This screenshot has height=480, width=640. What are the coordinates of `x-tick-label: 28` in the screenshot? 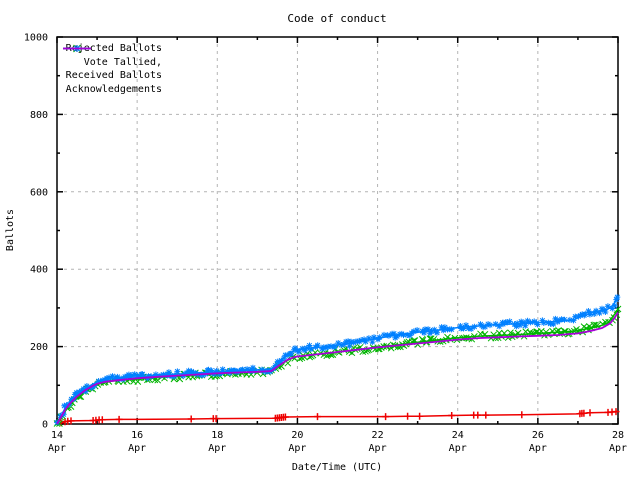 It's located at (618, 435).